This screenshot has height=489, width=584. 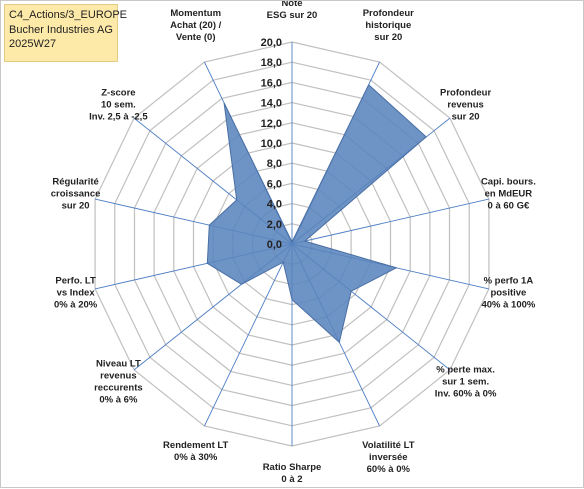 What do you see at coordinates (274, 184) in the screenshot?
I see `radial-tick-label: 6,0` at bounding box center [274, 184].